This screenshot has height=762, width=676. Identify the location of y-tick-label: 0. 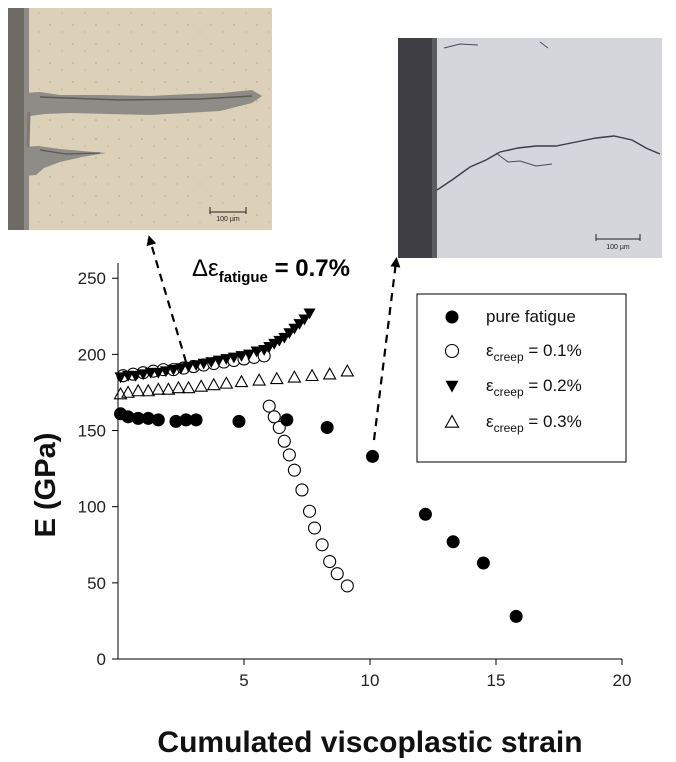
(101, 659).